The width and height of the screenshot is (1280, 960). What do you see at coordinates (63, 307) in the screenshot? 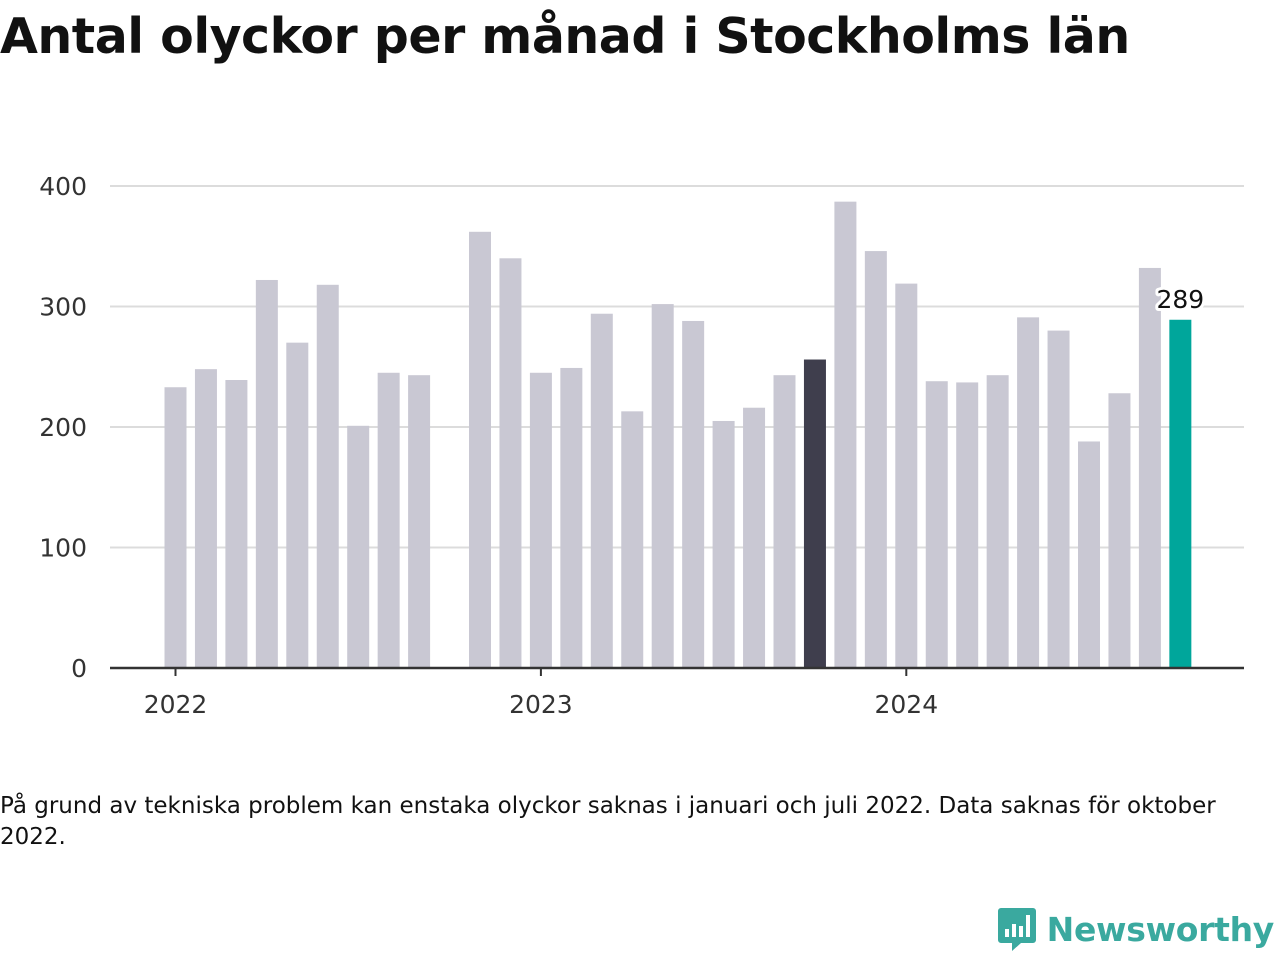
I see `y-tick-label: 300` at bounding box center [63, 307].